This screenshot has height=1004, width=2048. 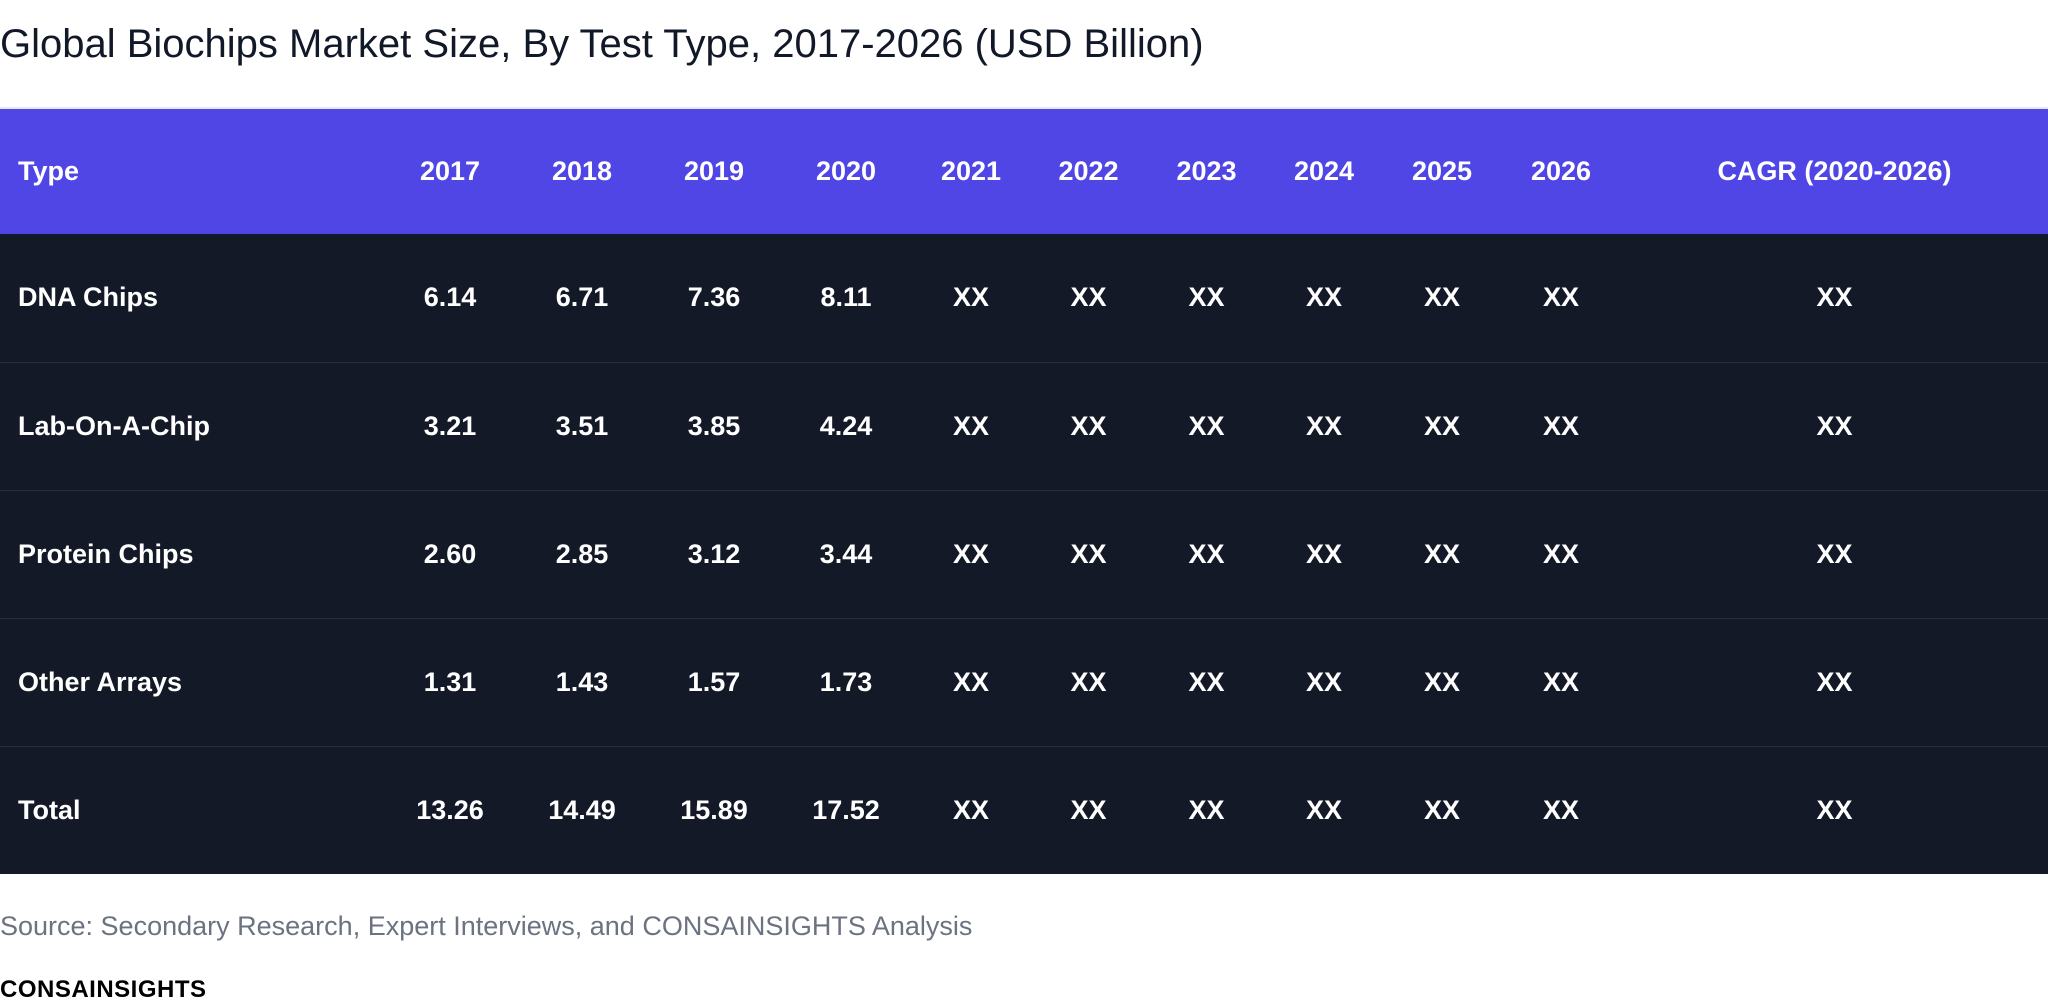 What do you see at coordinates (714, 809) in the screenshot?
I see `table-cell: 15.89` at bounding box center [714, 809].